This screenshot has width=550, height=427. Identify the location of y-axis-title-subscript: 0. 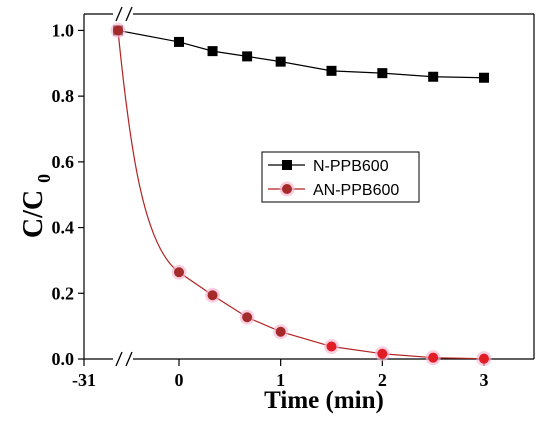
(44, 178).